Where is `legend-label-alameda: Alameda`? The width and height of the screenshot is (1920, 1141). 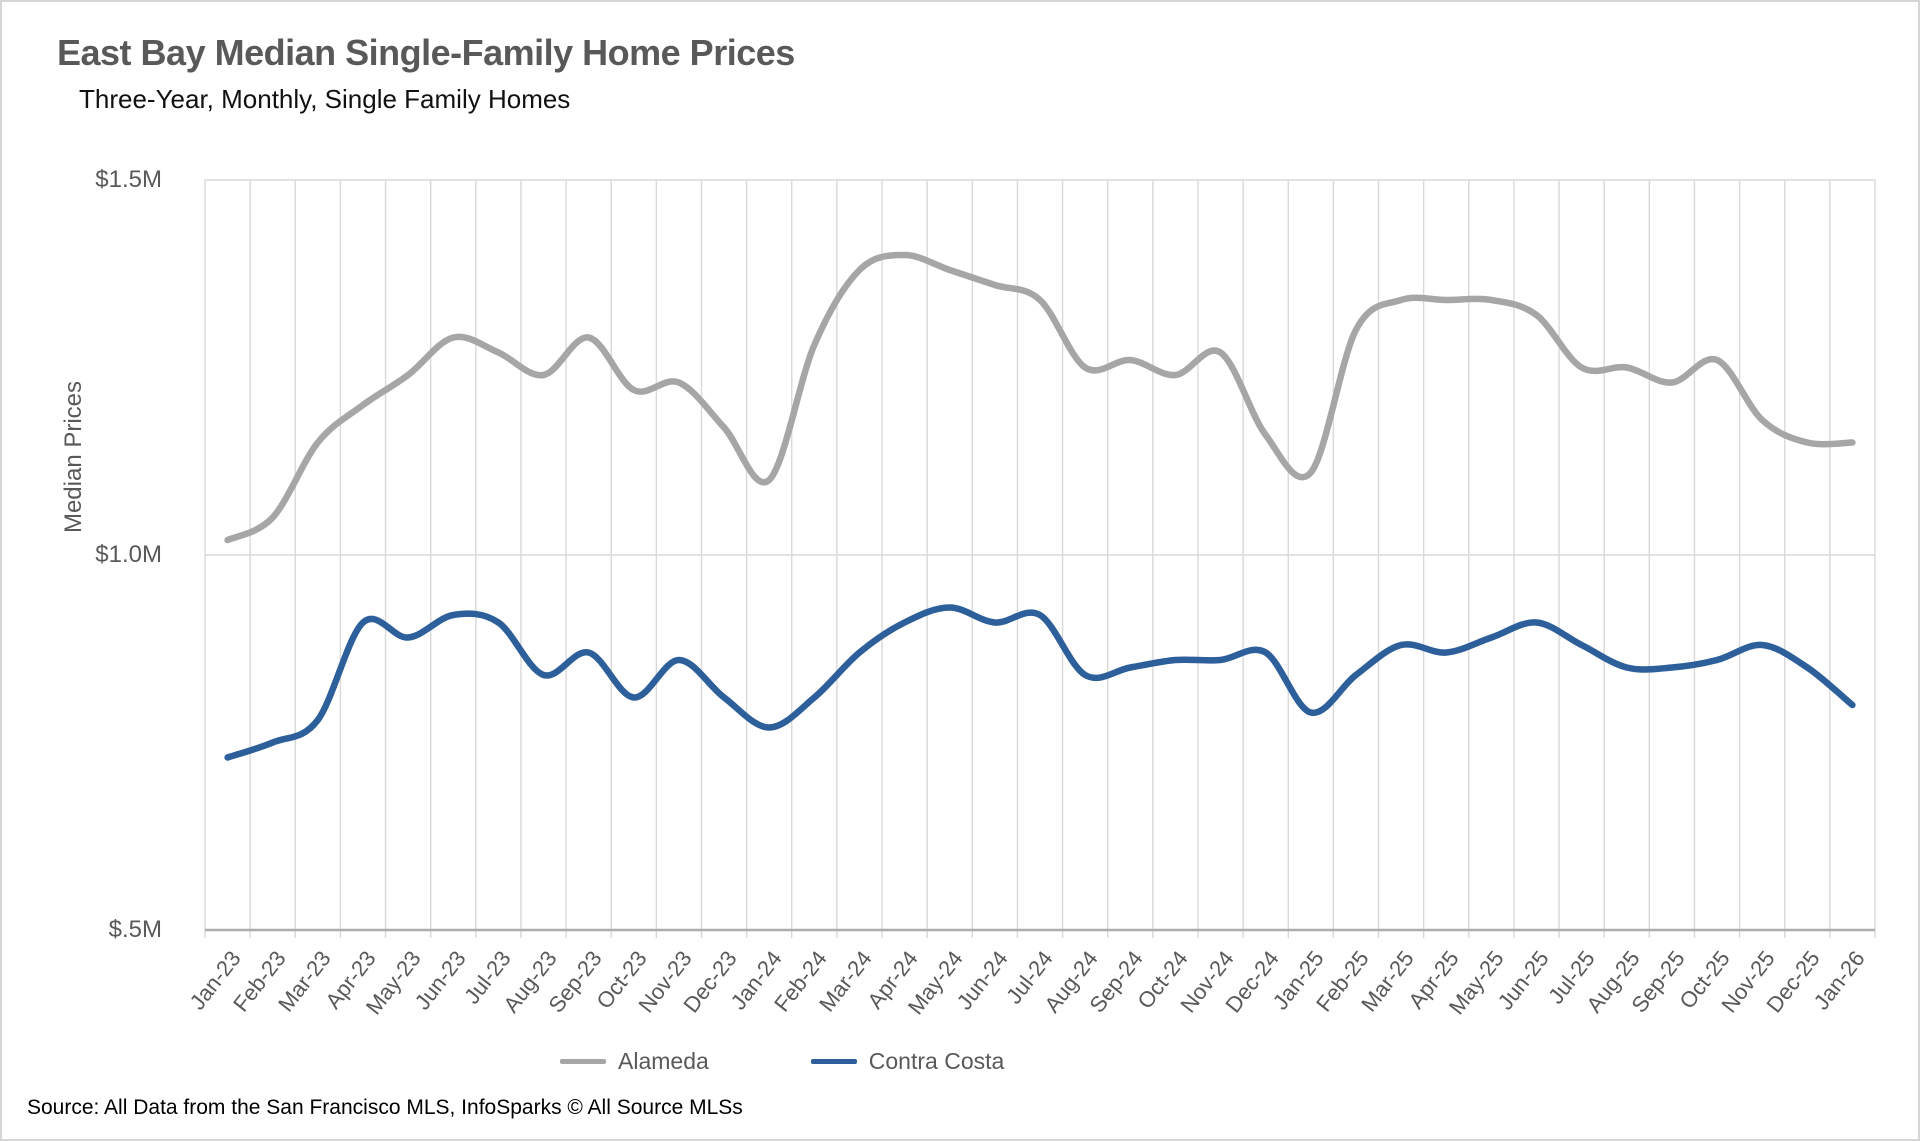
legend-label-alameda: Alameda is located at coordinates (663, 1061).